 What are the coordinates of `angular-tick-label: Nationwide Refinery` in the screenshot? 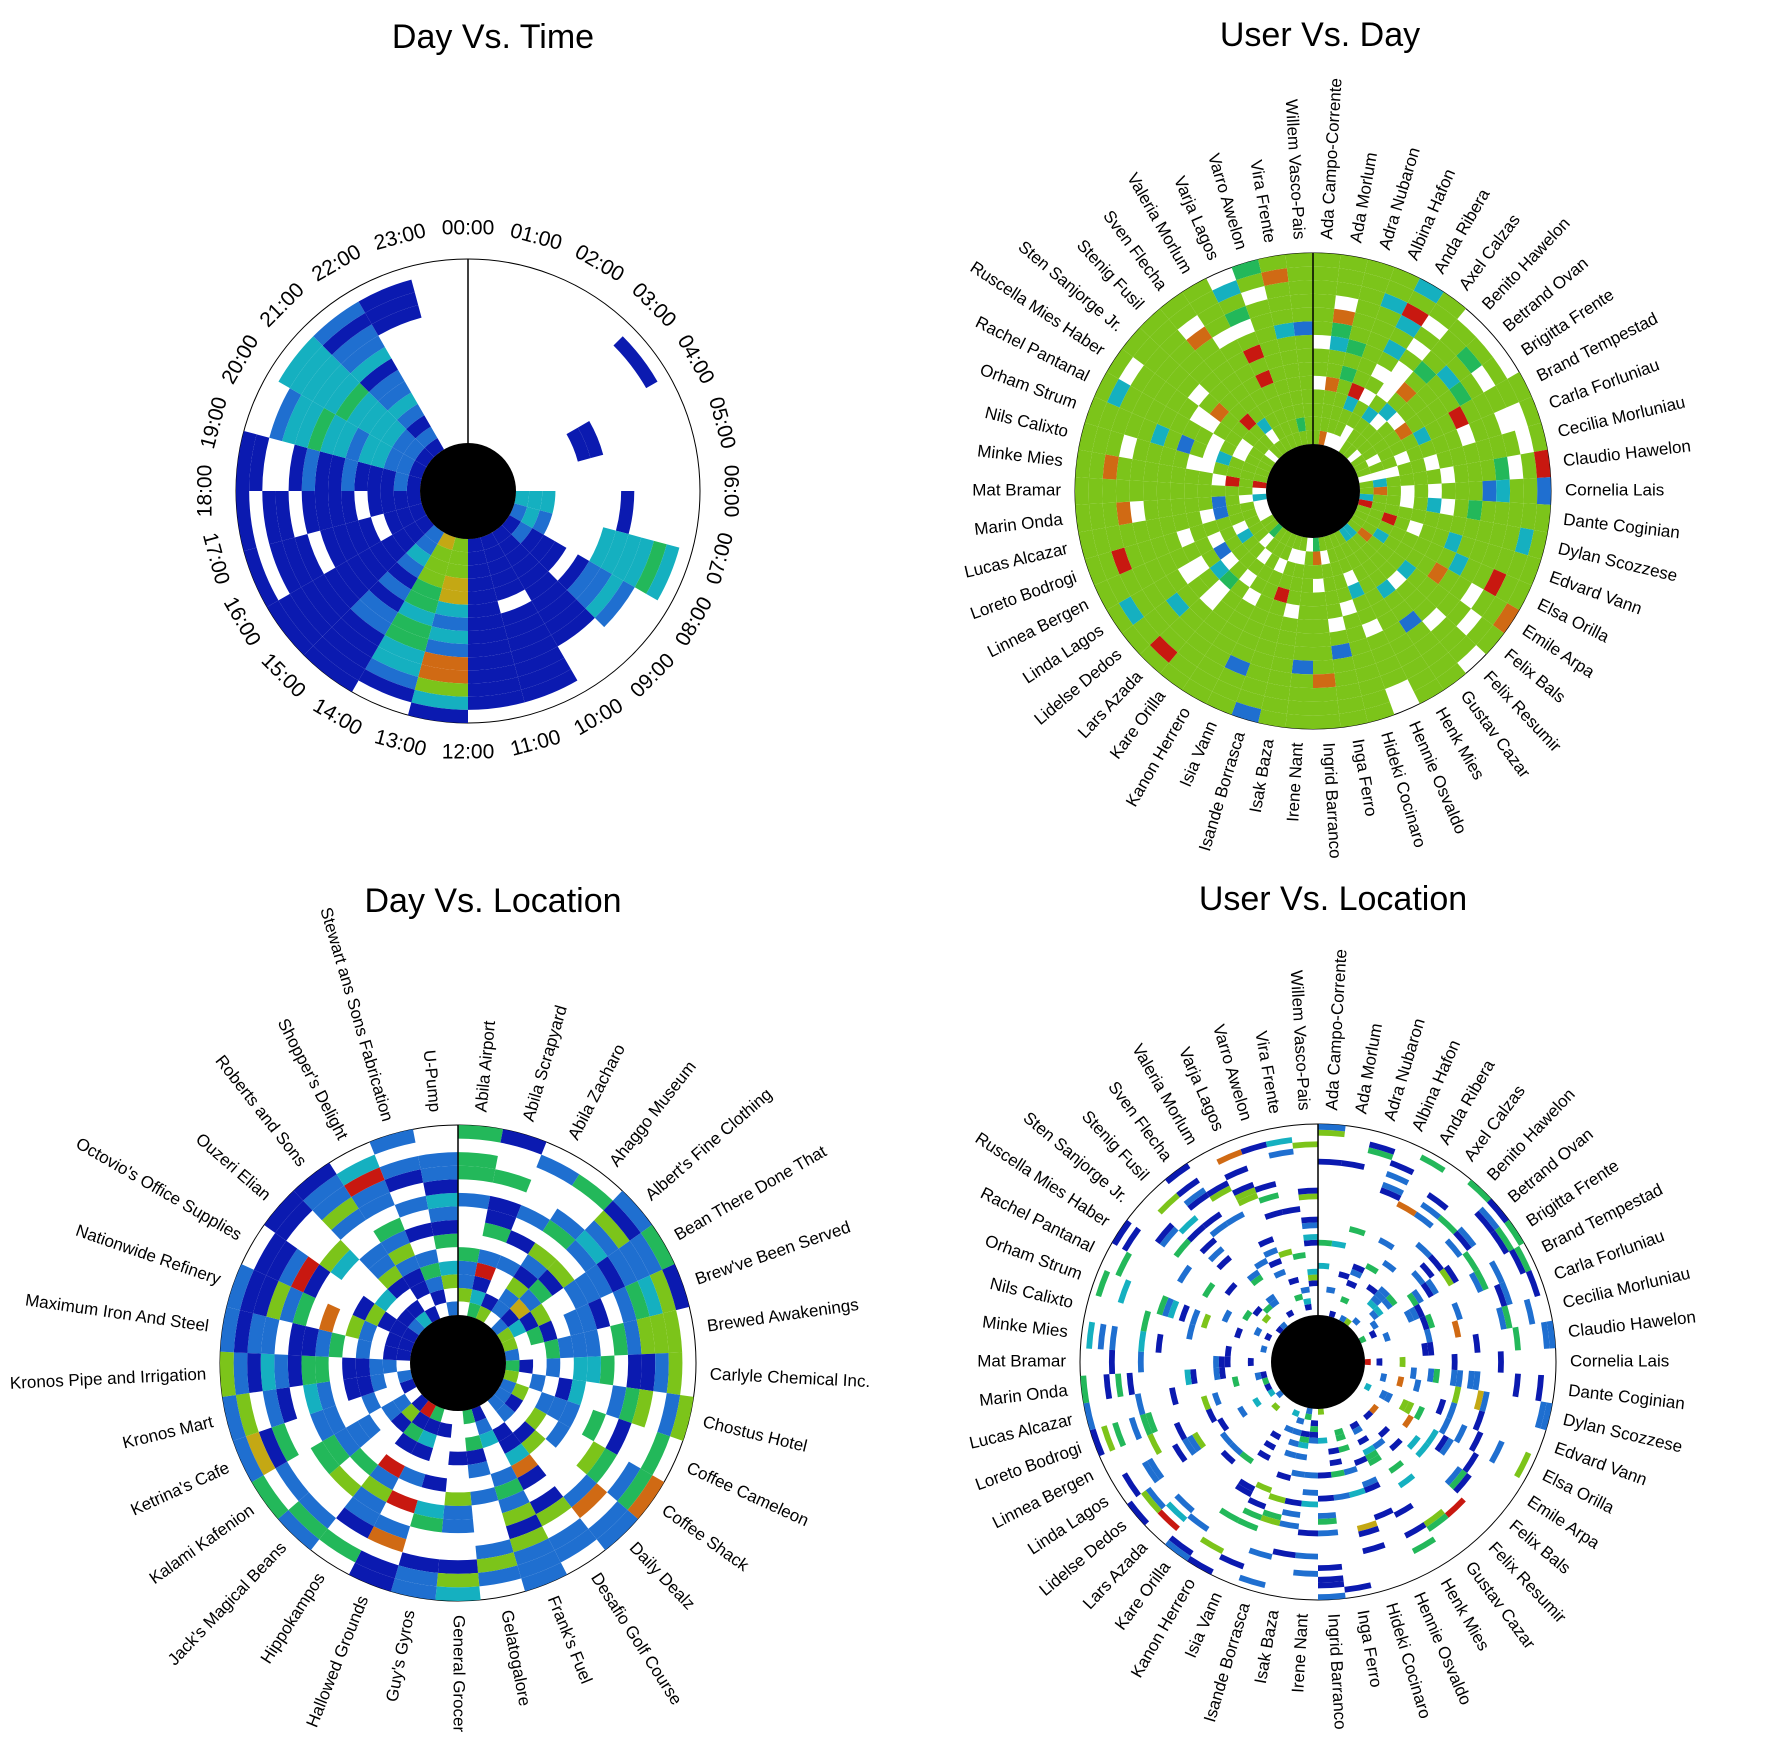 It's located at (148, 1255).